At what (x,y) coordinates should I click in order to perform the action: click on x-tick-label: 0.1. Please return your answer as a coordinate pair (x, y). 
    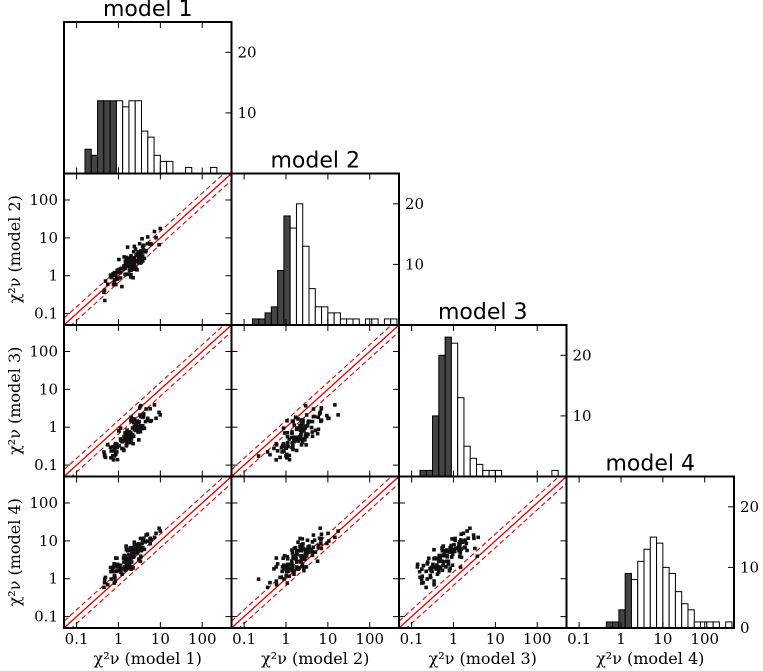
    Looking at the image, I should click on (412, 639).